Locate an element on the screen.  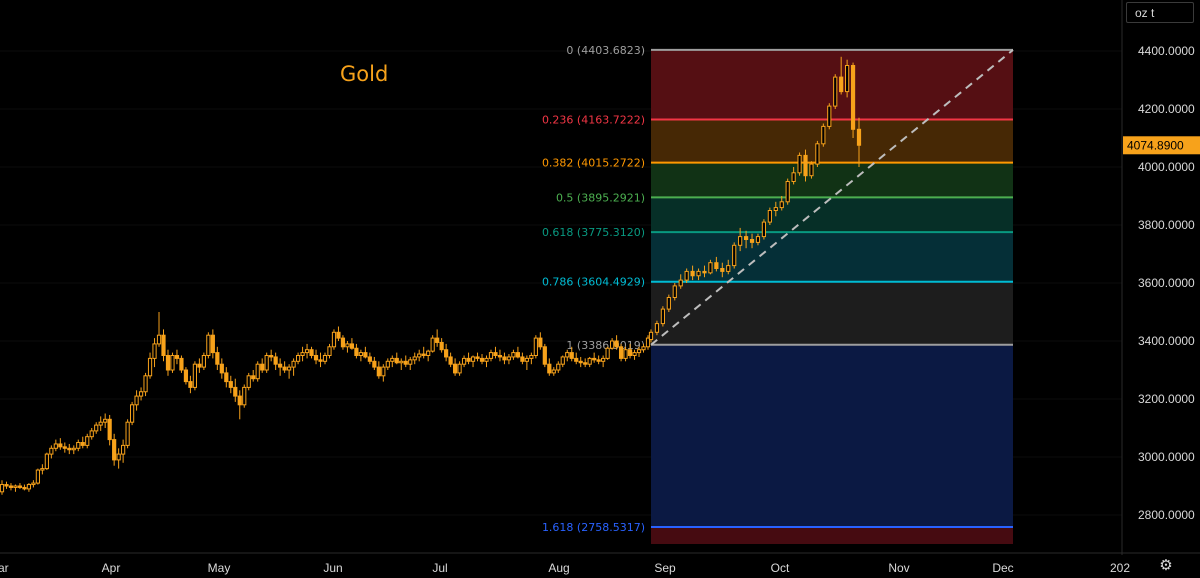
fib-level-label: 0.5 (3895.2921) is located at coordinates (600, 197).